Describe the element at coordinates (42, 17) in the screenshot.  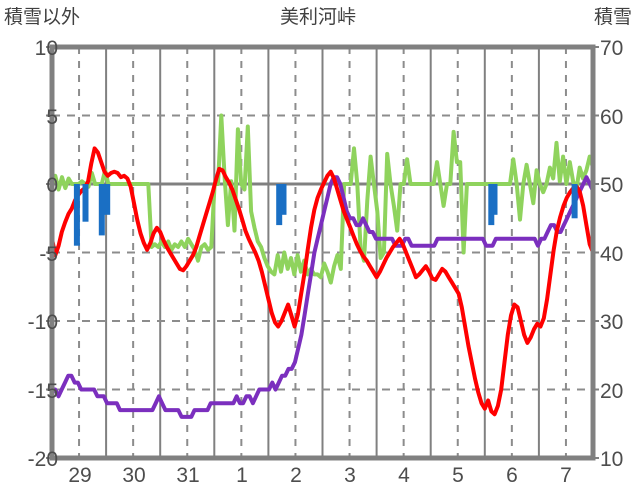
I see `left-axis-title: 積雪以外` at that location.